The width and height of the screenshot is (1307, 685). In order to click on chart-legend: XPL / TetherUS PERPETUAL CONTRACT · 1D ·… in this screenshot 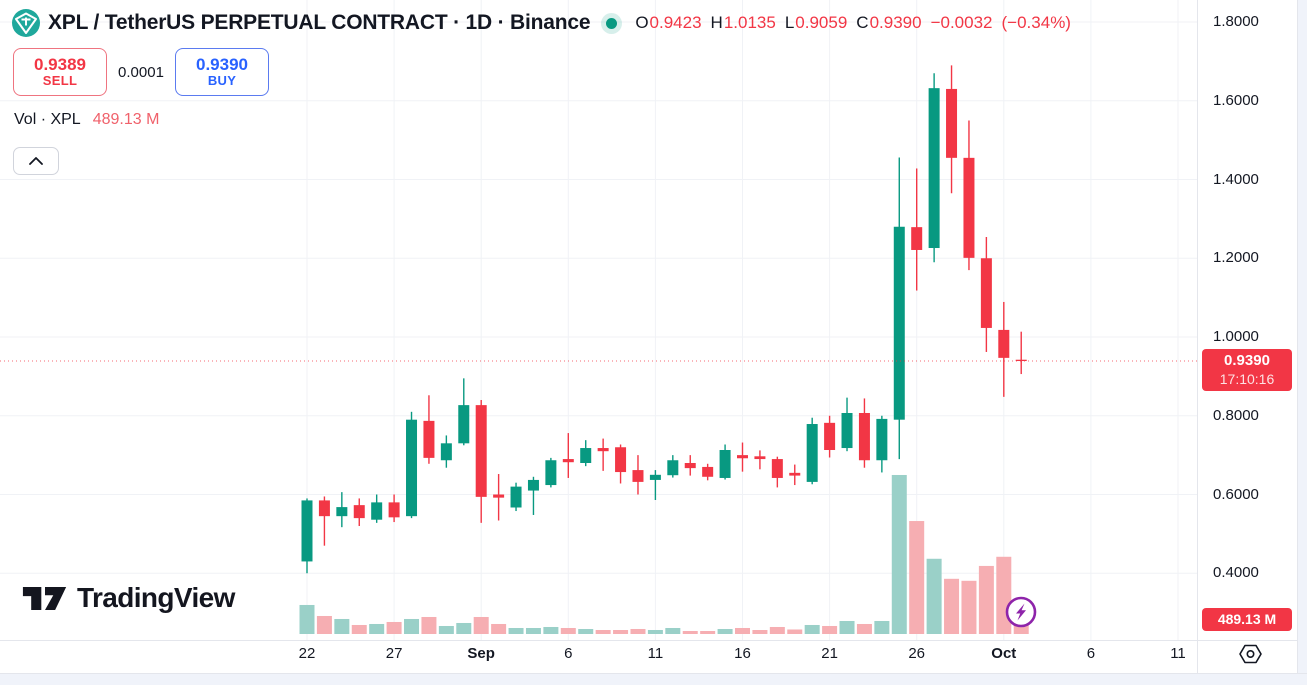, I will do `click(541, 23)`.